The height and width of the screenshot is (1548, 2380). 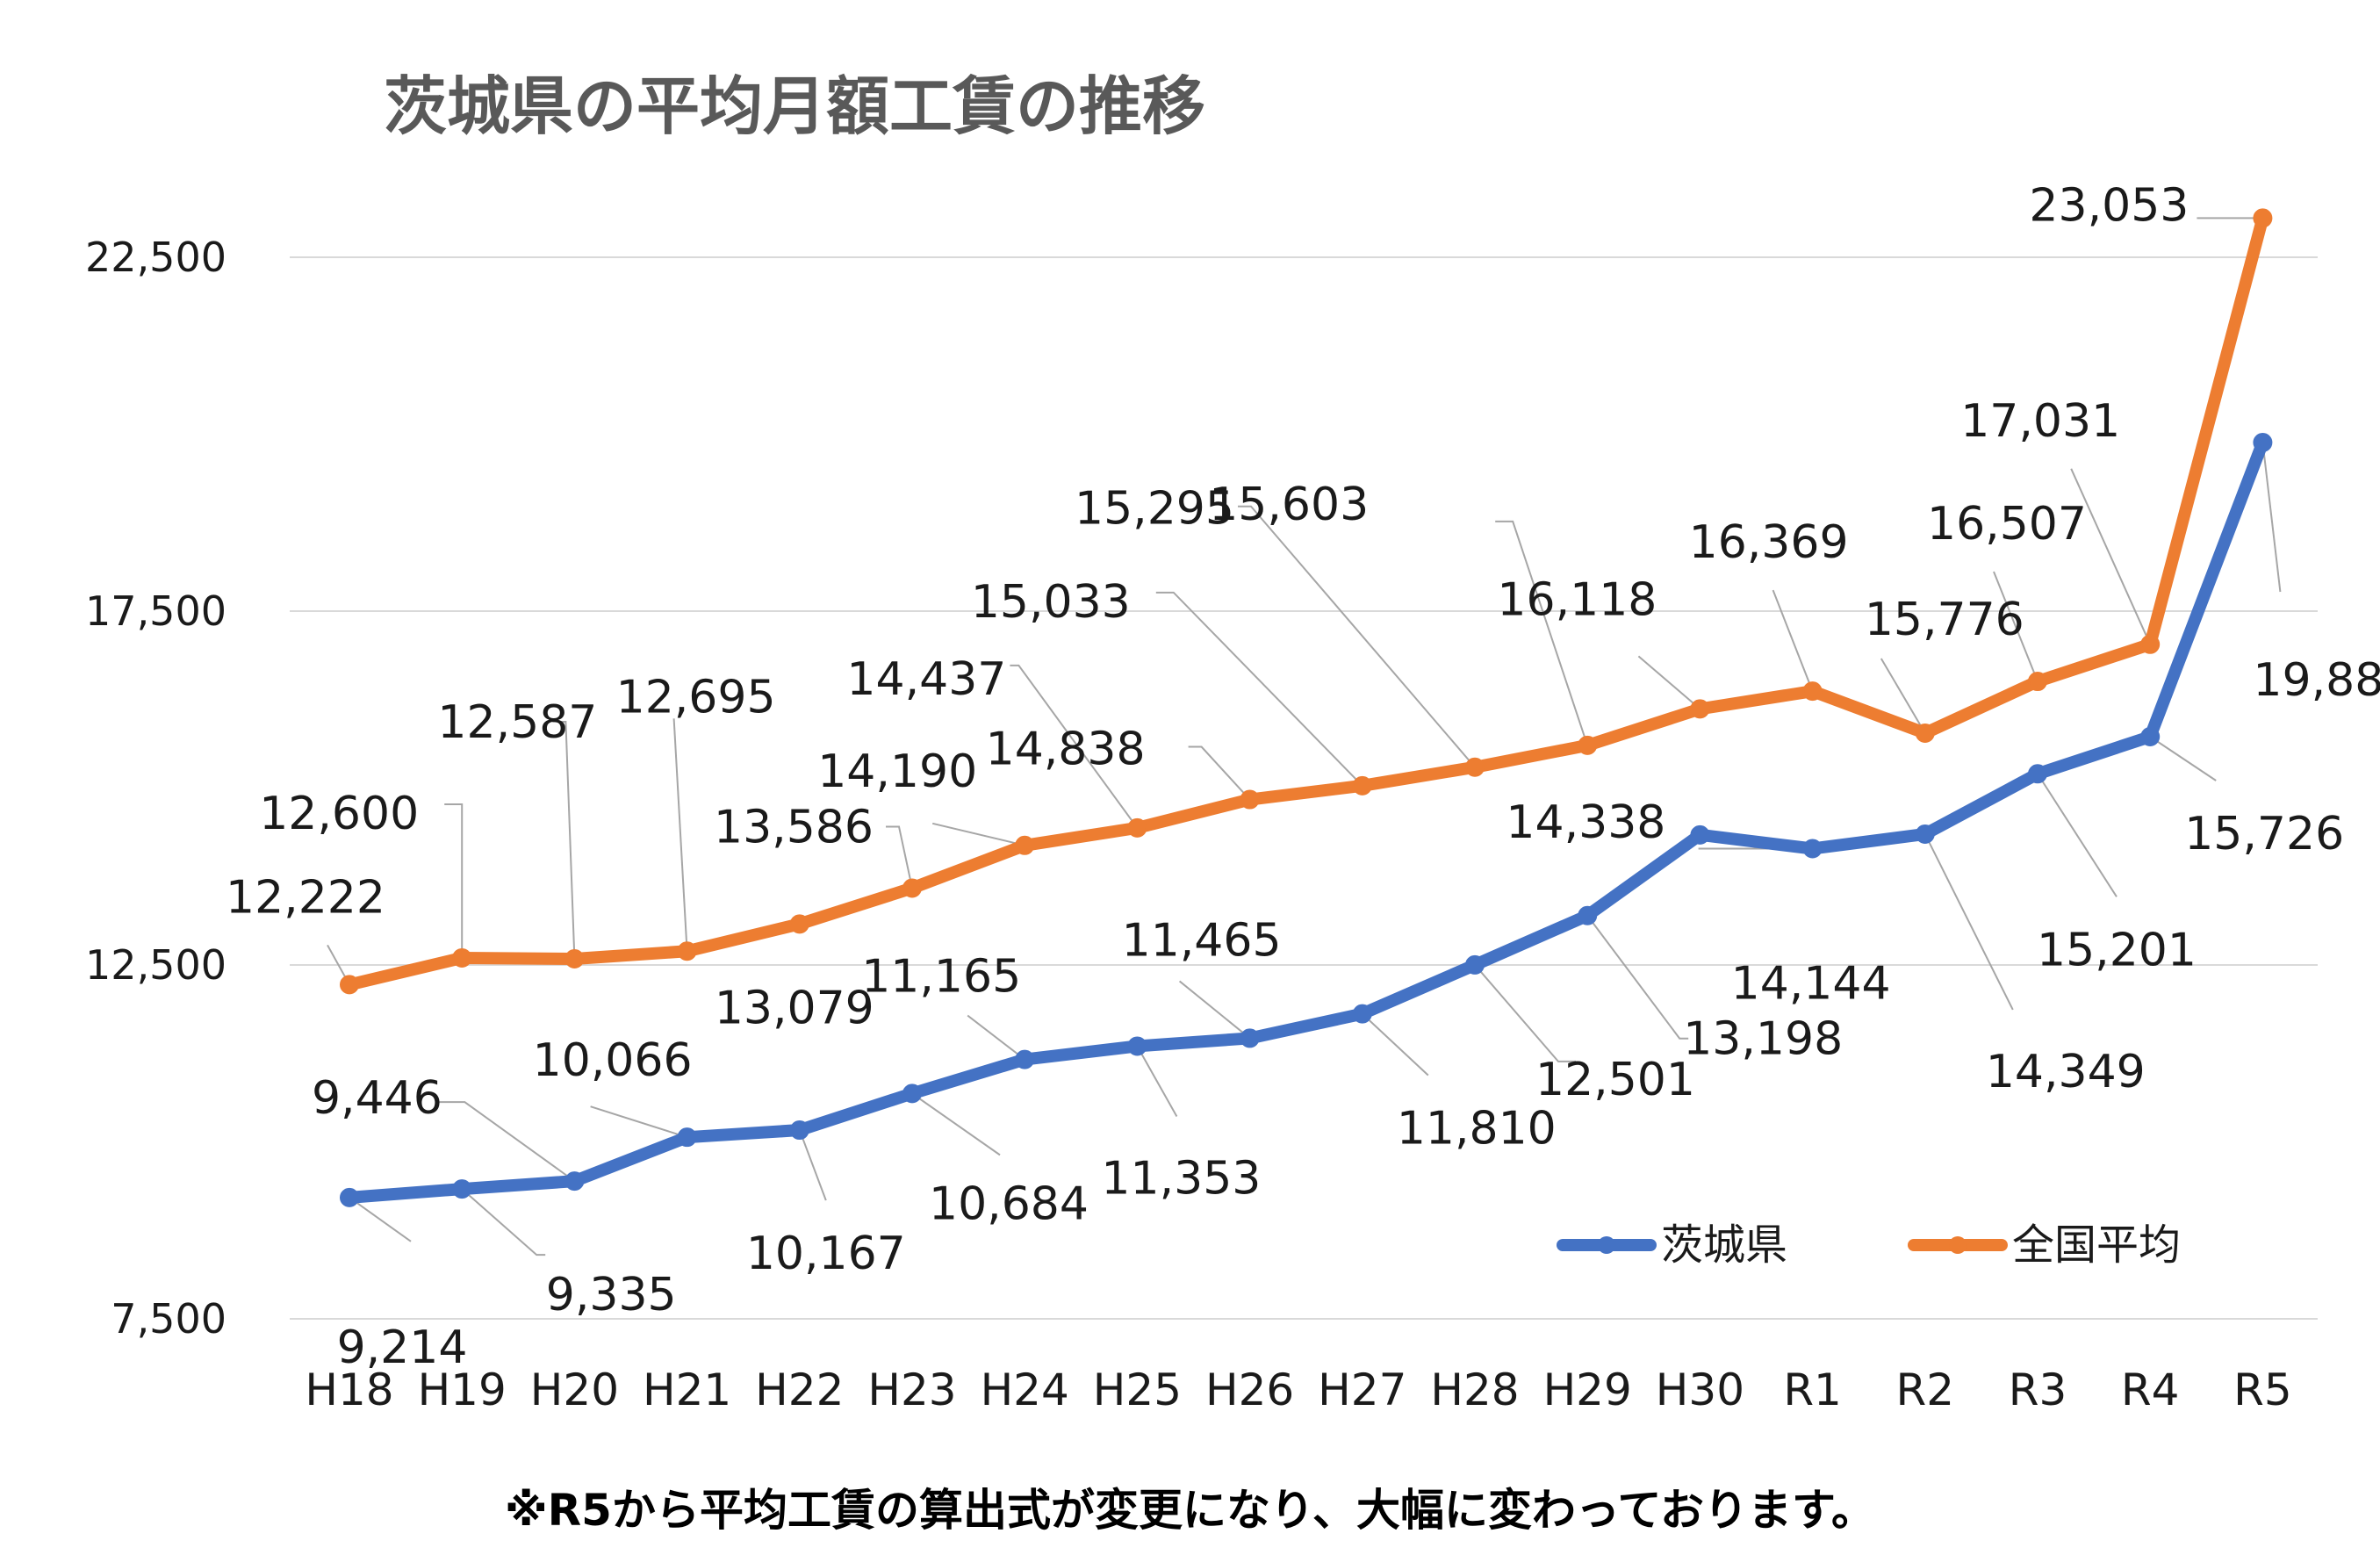 What do you see at coordinates (168, 1319) in the screenshot?
I see `y-tick-label: 7,500` at bounding box center [168, 1319].